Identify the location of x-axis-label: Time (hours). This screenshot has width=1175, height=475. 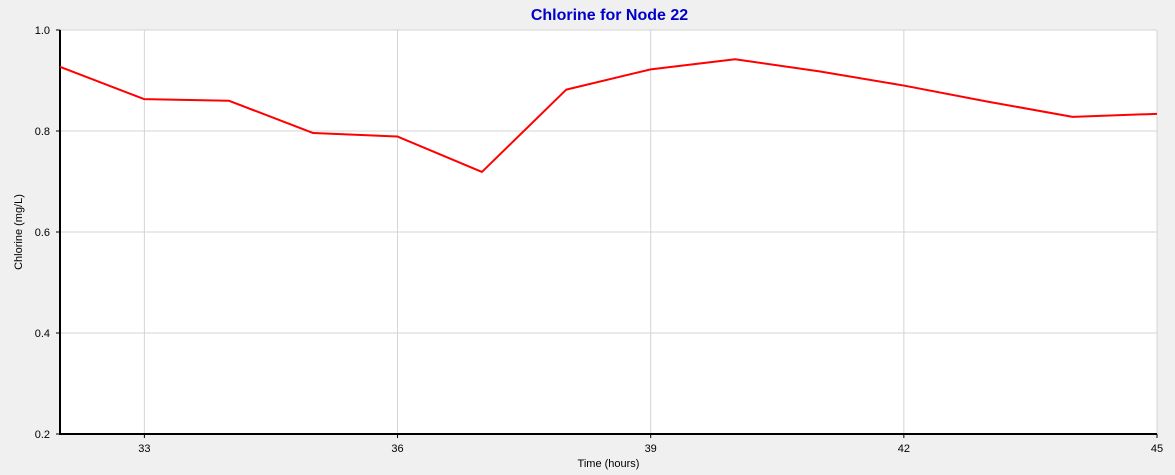
(609, 464).